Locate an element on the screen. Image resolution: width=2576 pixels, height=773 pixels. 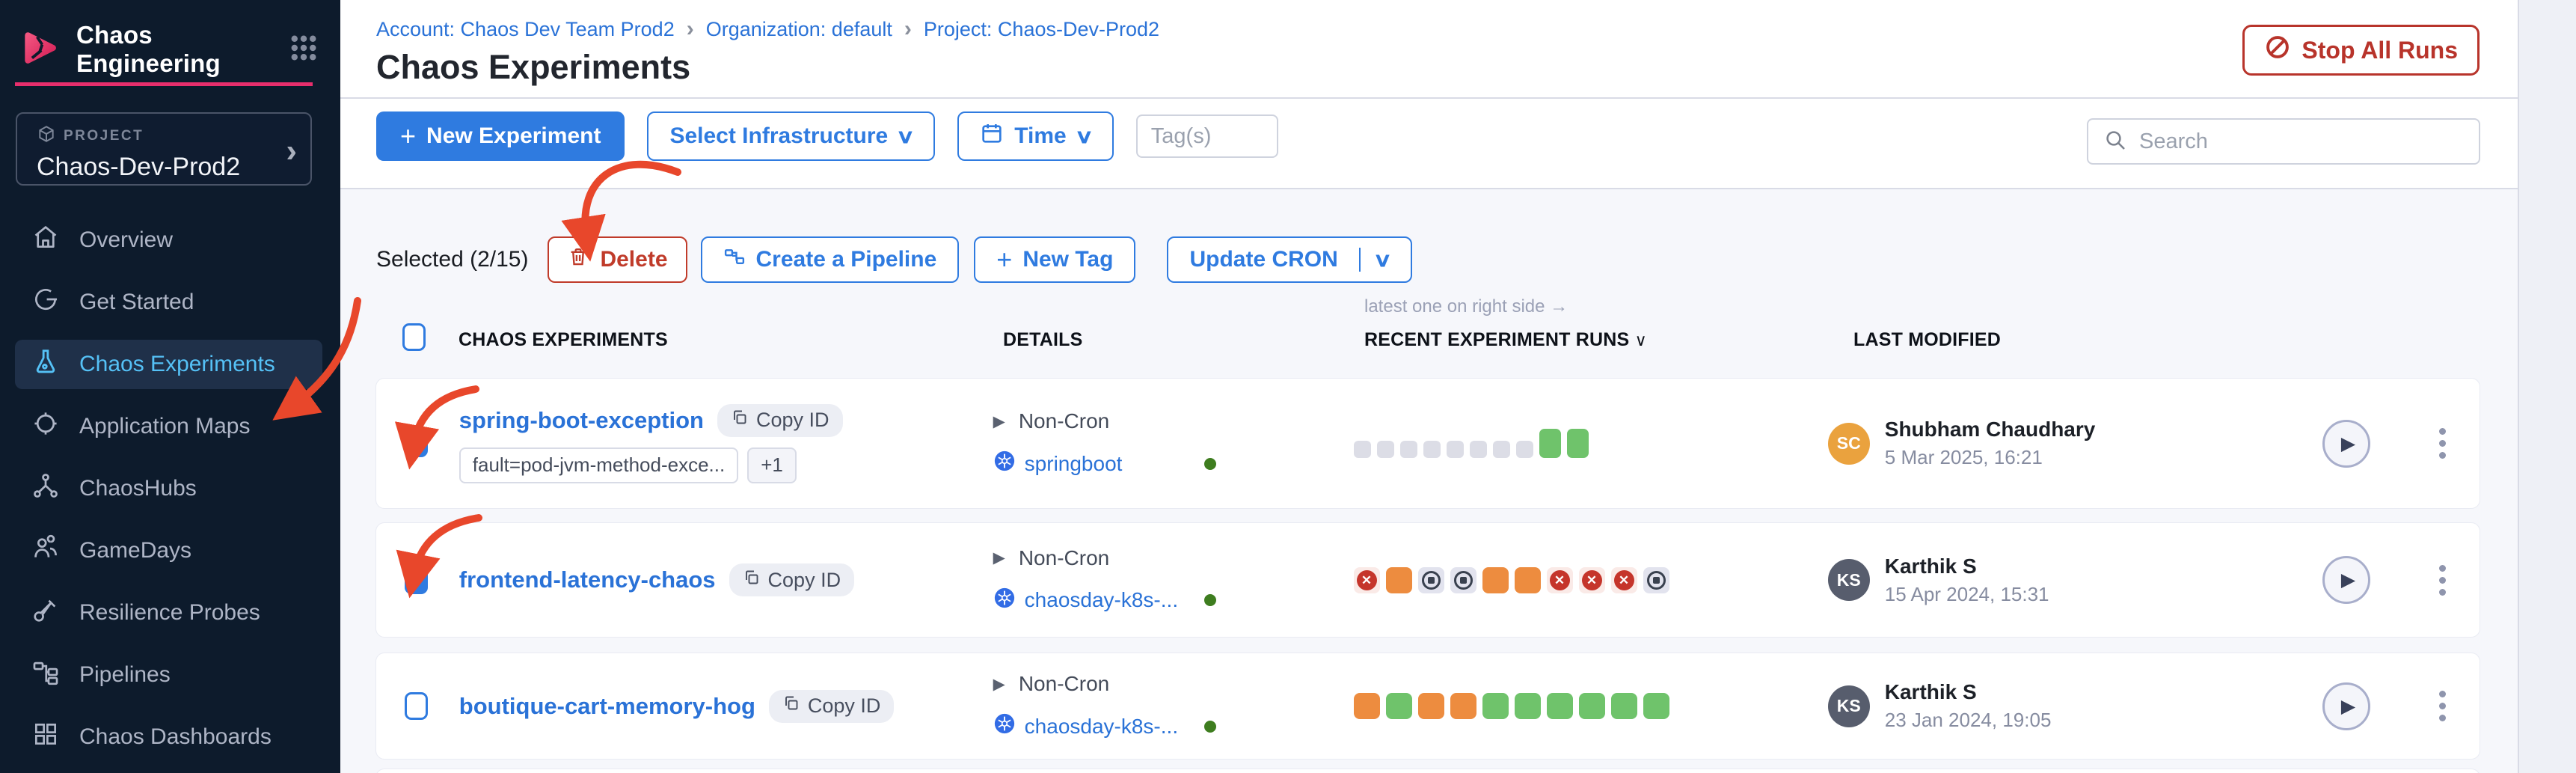
time-filter-dropdown: Time ∨ is located at coordinates (1035, 136).